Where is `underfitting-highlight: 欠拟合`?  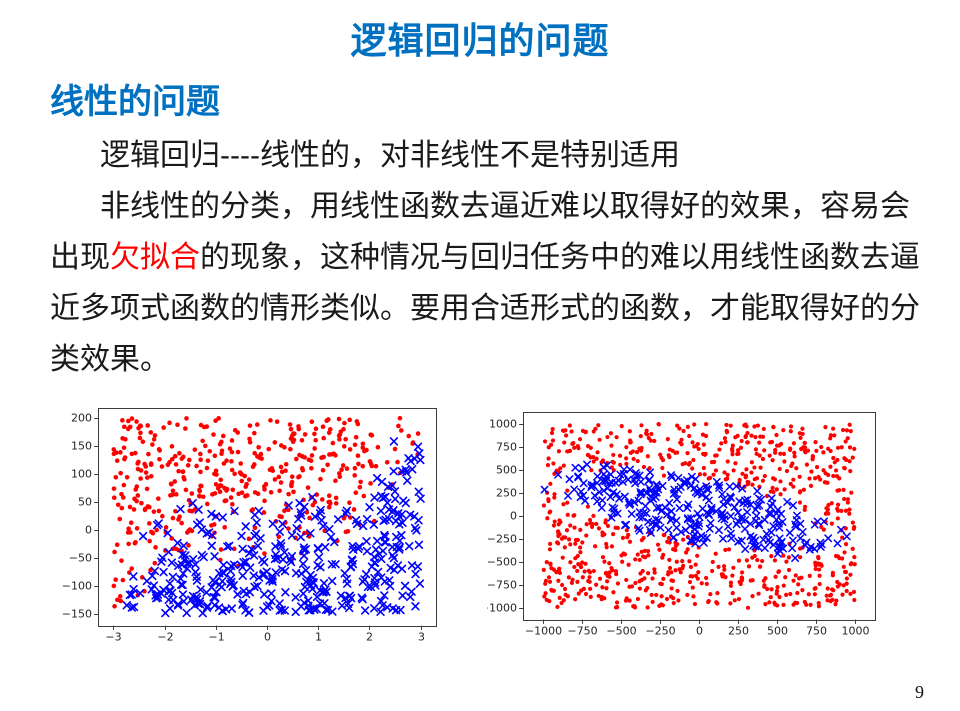
underfitting-highlight: 欠拟合 is located at coordinates (155, 257).